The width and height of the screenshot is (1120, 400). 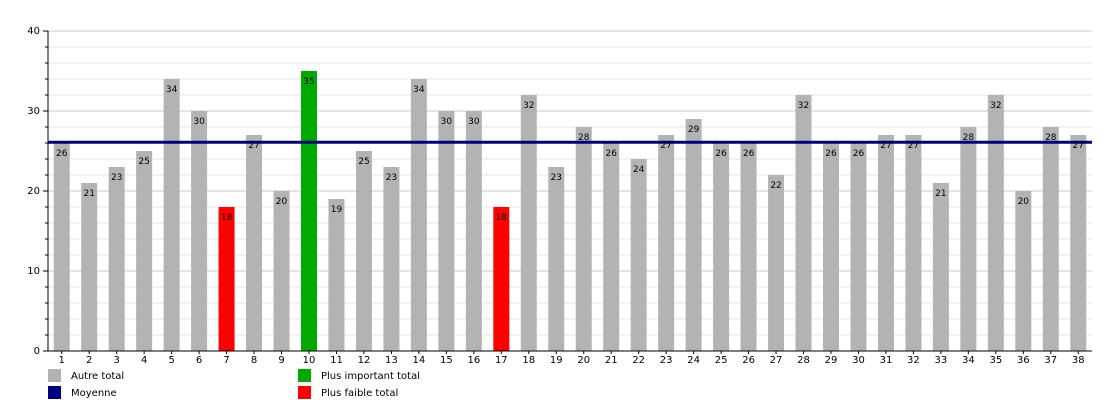 What do you see at coordinates (995, 106) in the screenshot?
I see `data-label: 32` at bounding box center [995, 106].